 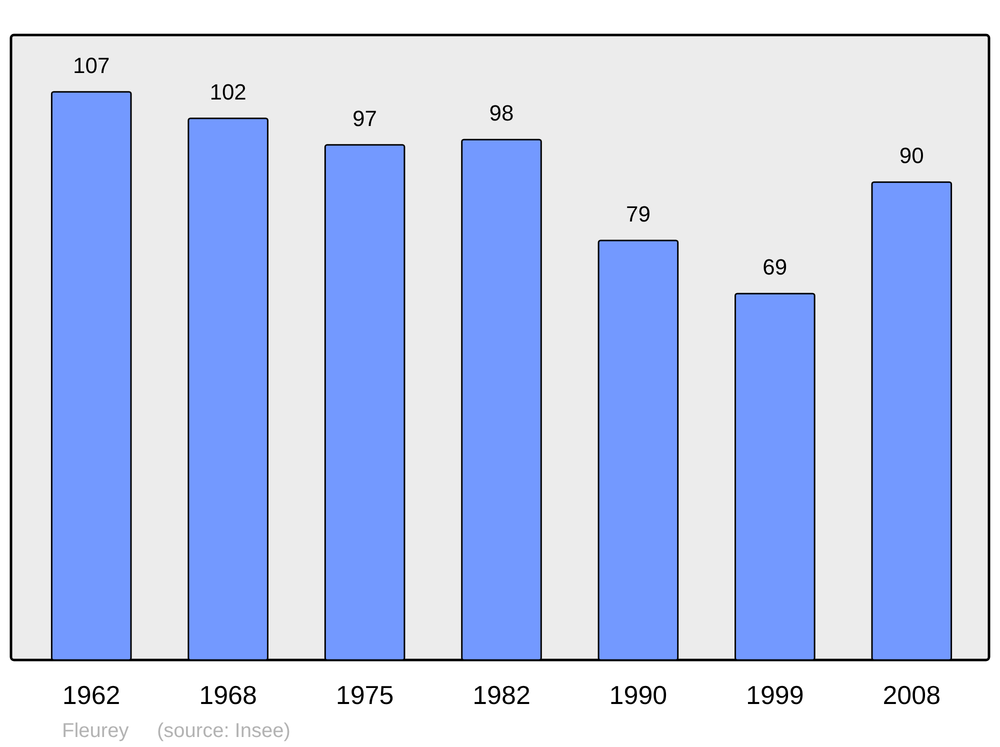 I want to click on text: (source: Insee), so click(x=223, y=731).